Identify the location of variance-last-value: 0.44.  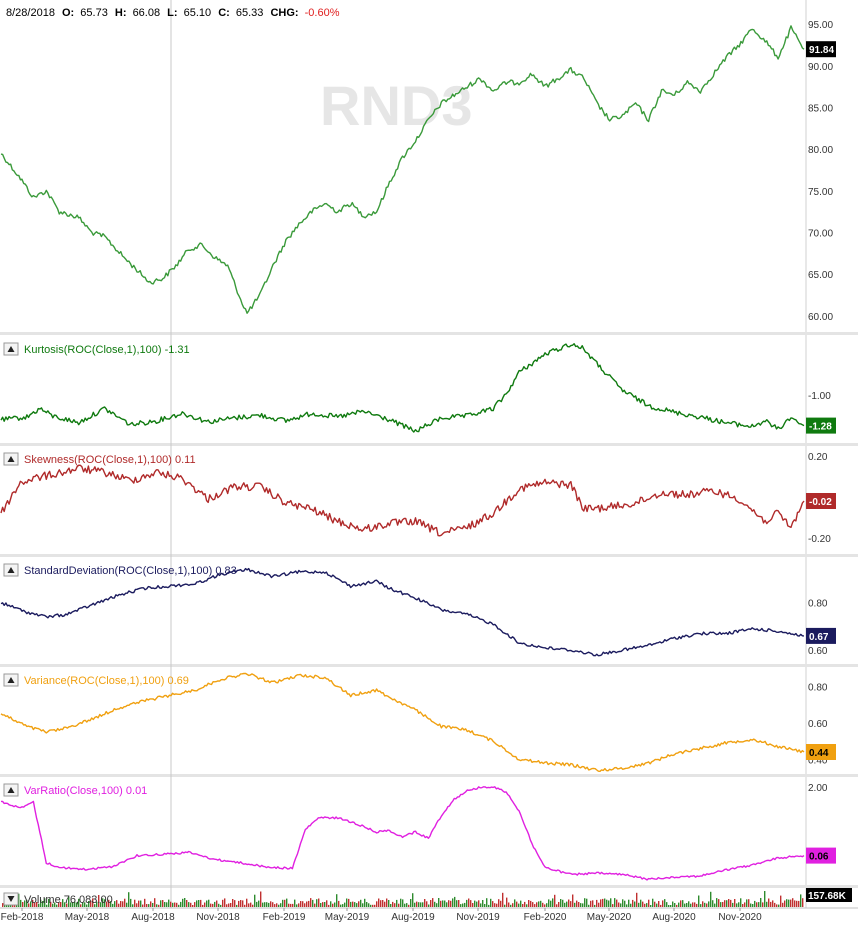
(819, 753).